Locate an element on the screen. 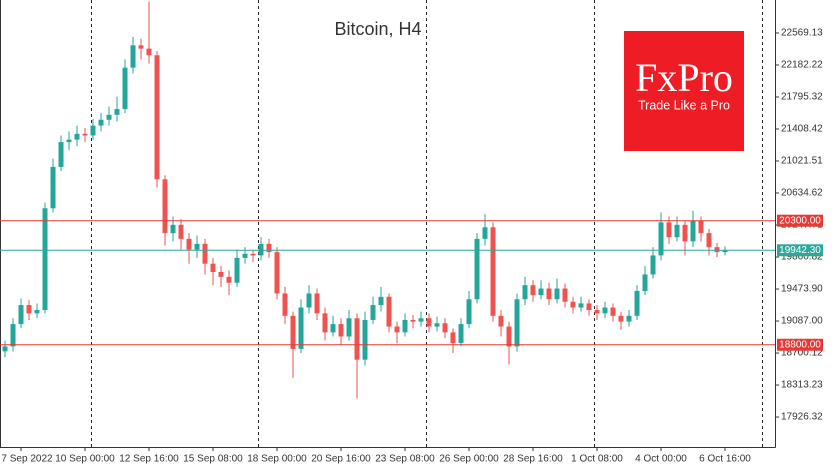  y-tick-label: 22182.22 is located at coordinates (802, 65).